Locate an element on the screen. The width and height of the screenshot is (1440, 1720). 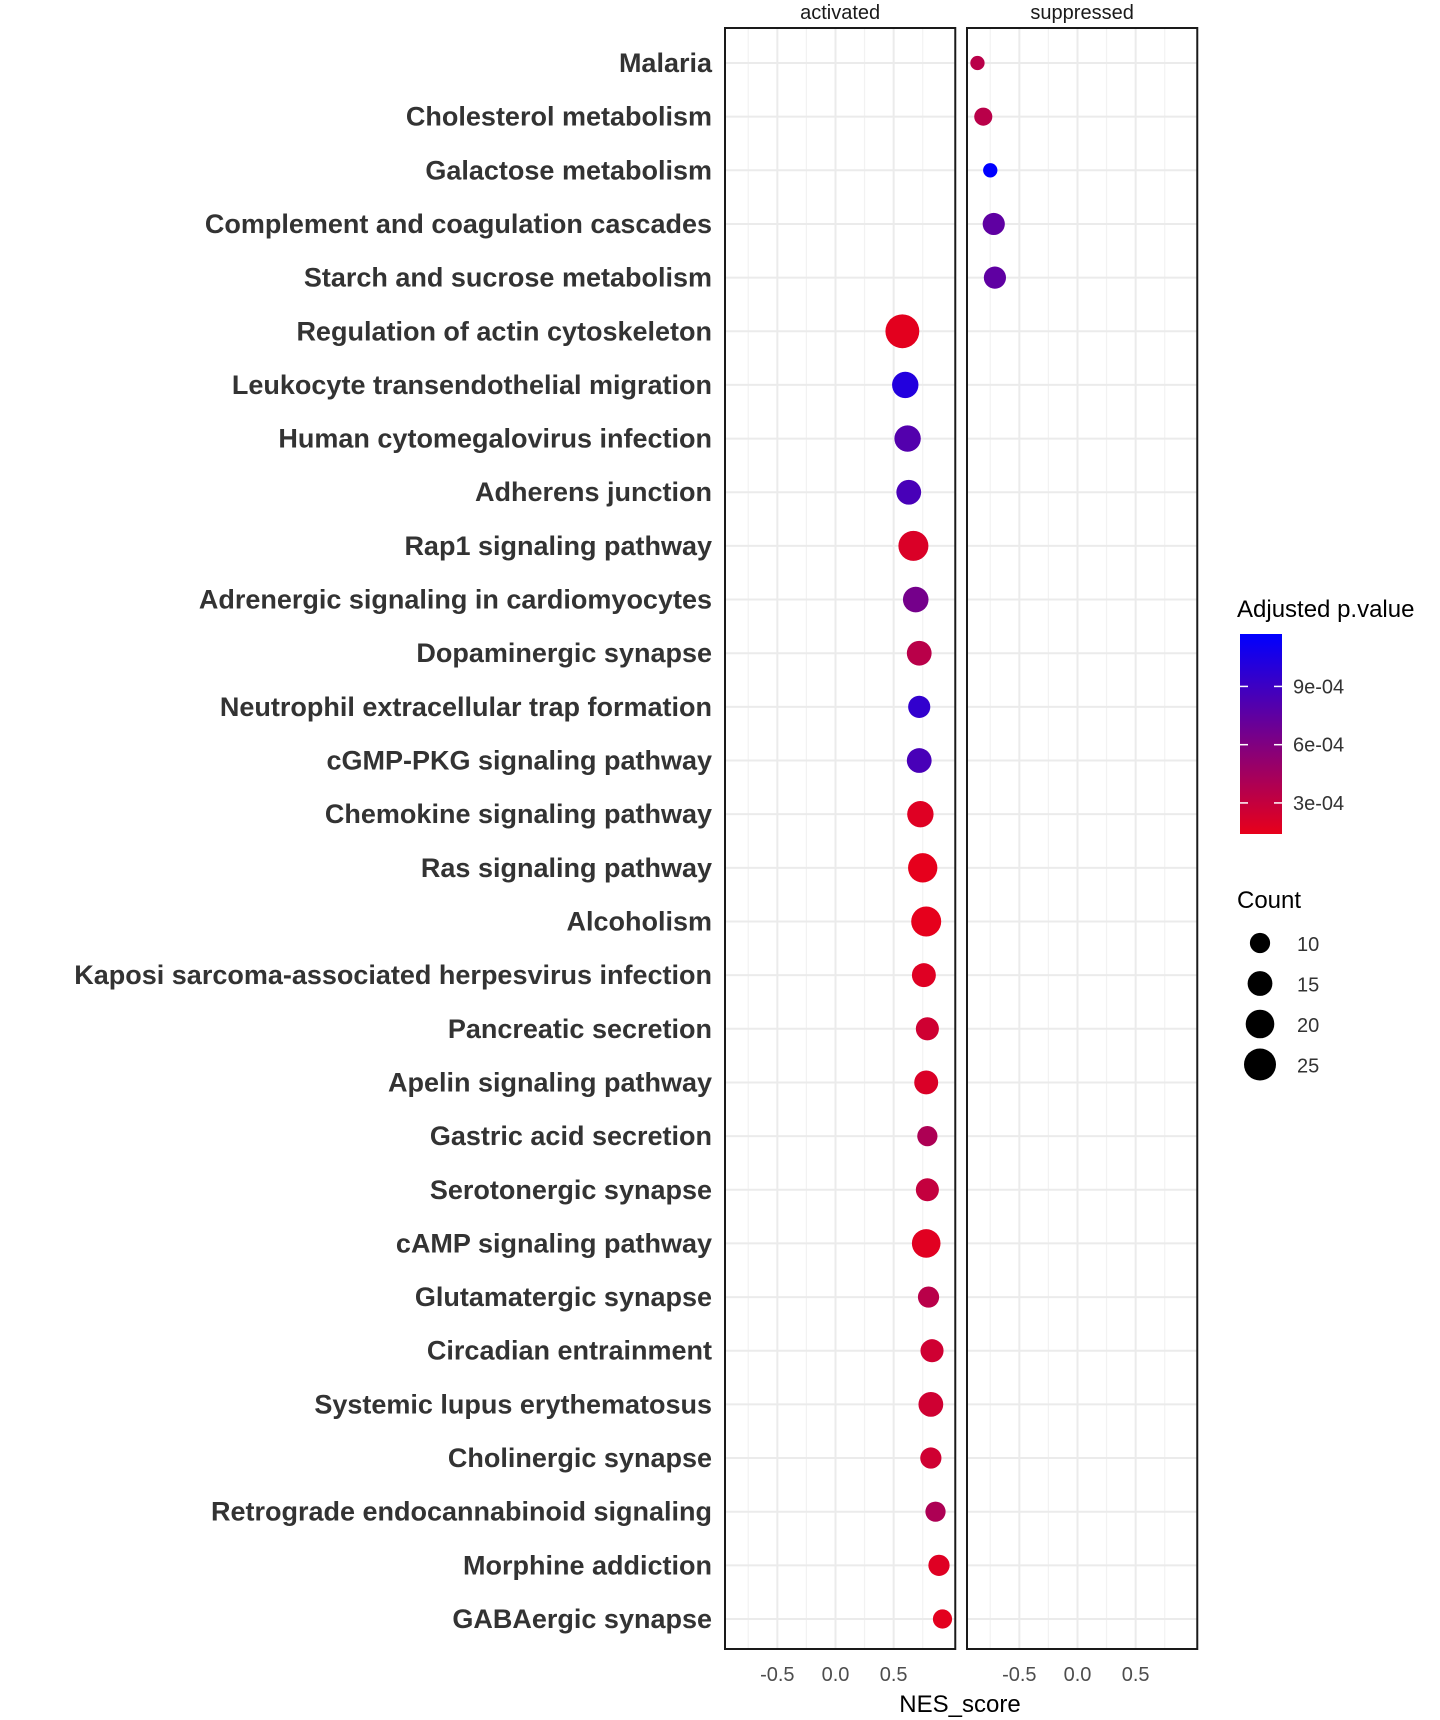
color-bar is located at coordinates (1261, 734).